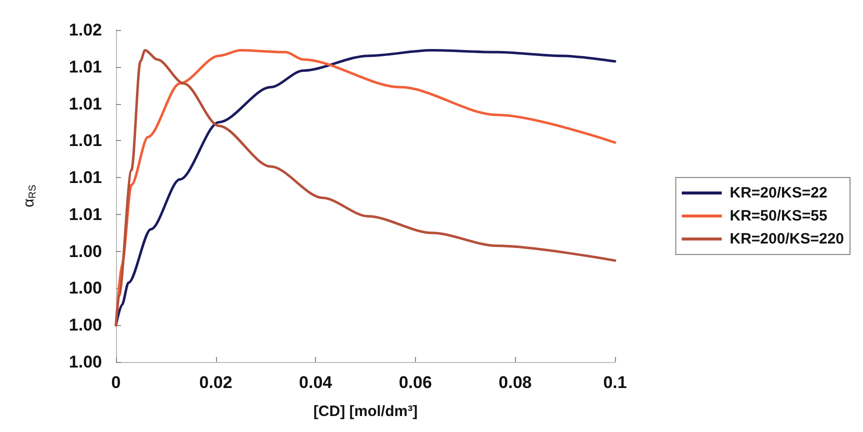  What do you see at coordinates (415, 382) in the screenshot?
I see `x-tick-label: 0.06` at bounding box center [415, 382].